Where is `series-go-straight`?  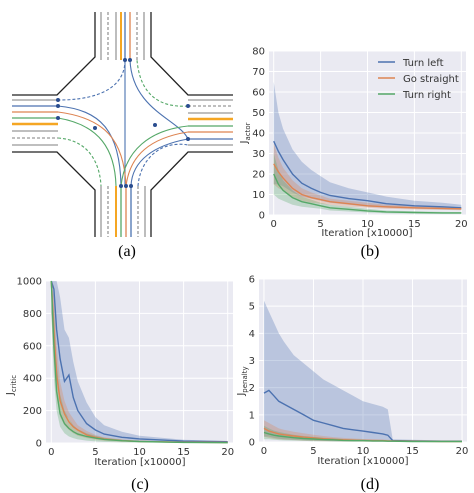
series-go-straight is located at coordinates (367, 186).